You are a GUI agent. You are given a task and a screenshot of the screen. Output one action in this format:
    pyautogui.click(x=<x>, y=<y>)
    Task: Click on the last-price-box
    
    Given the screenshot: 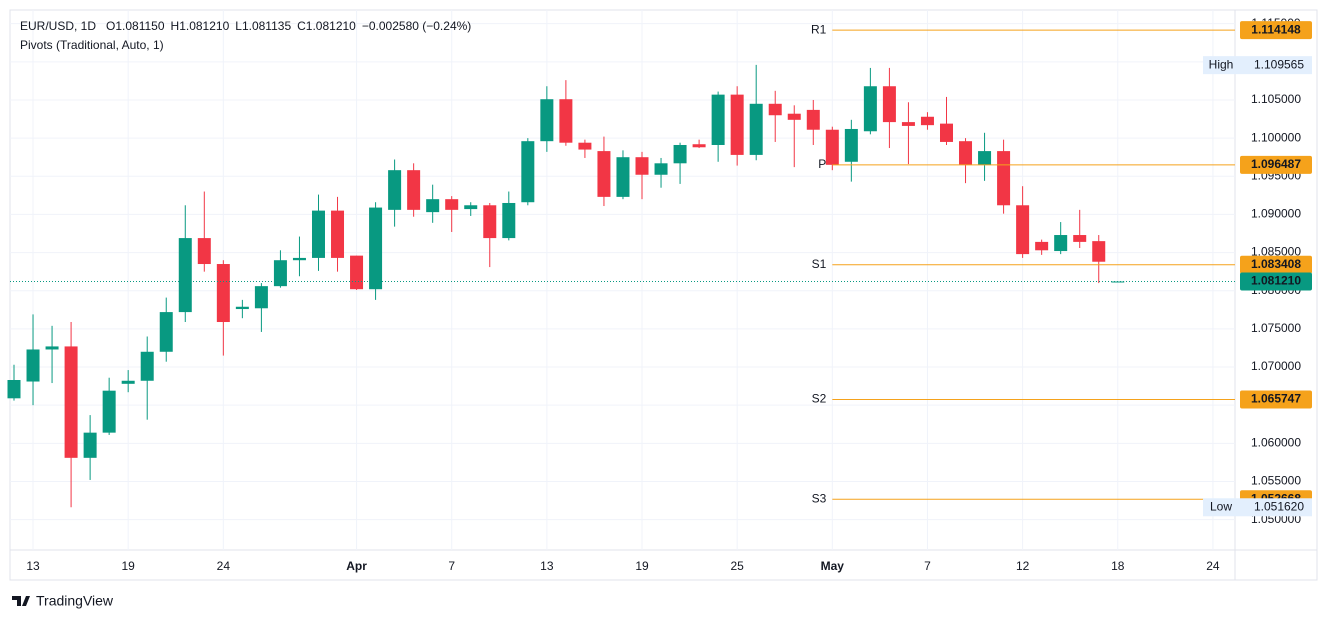 What is the action you would take?
    pyautogui.click(x=1276, y=281)
    